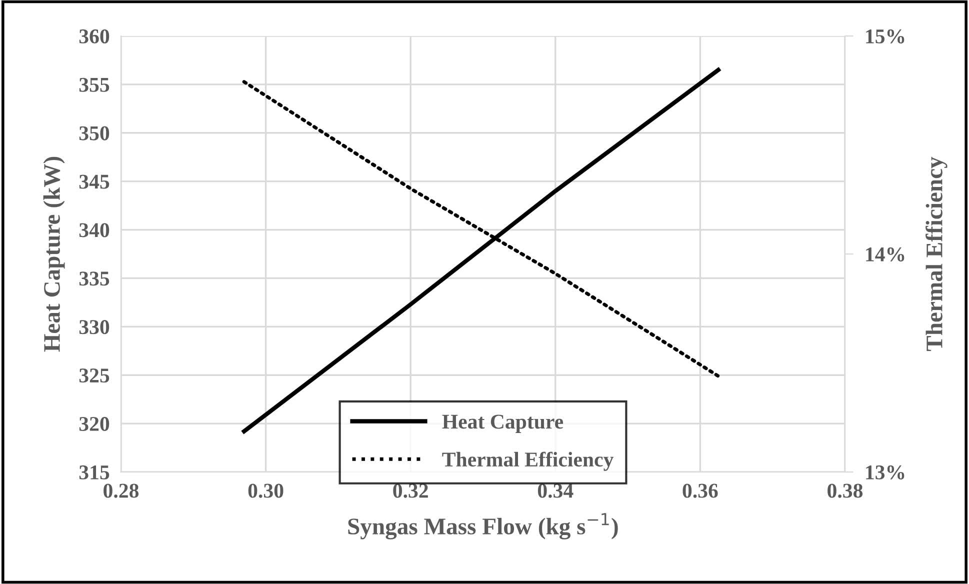  I want to click on legend-label: Thermal Efficiency, so click(528, 461).